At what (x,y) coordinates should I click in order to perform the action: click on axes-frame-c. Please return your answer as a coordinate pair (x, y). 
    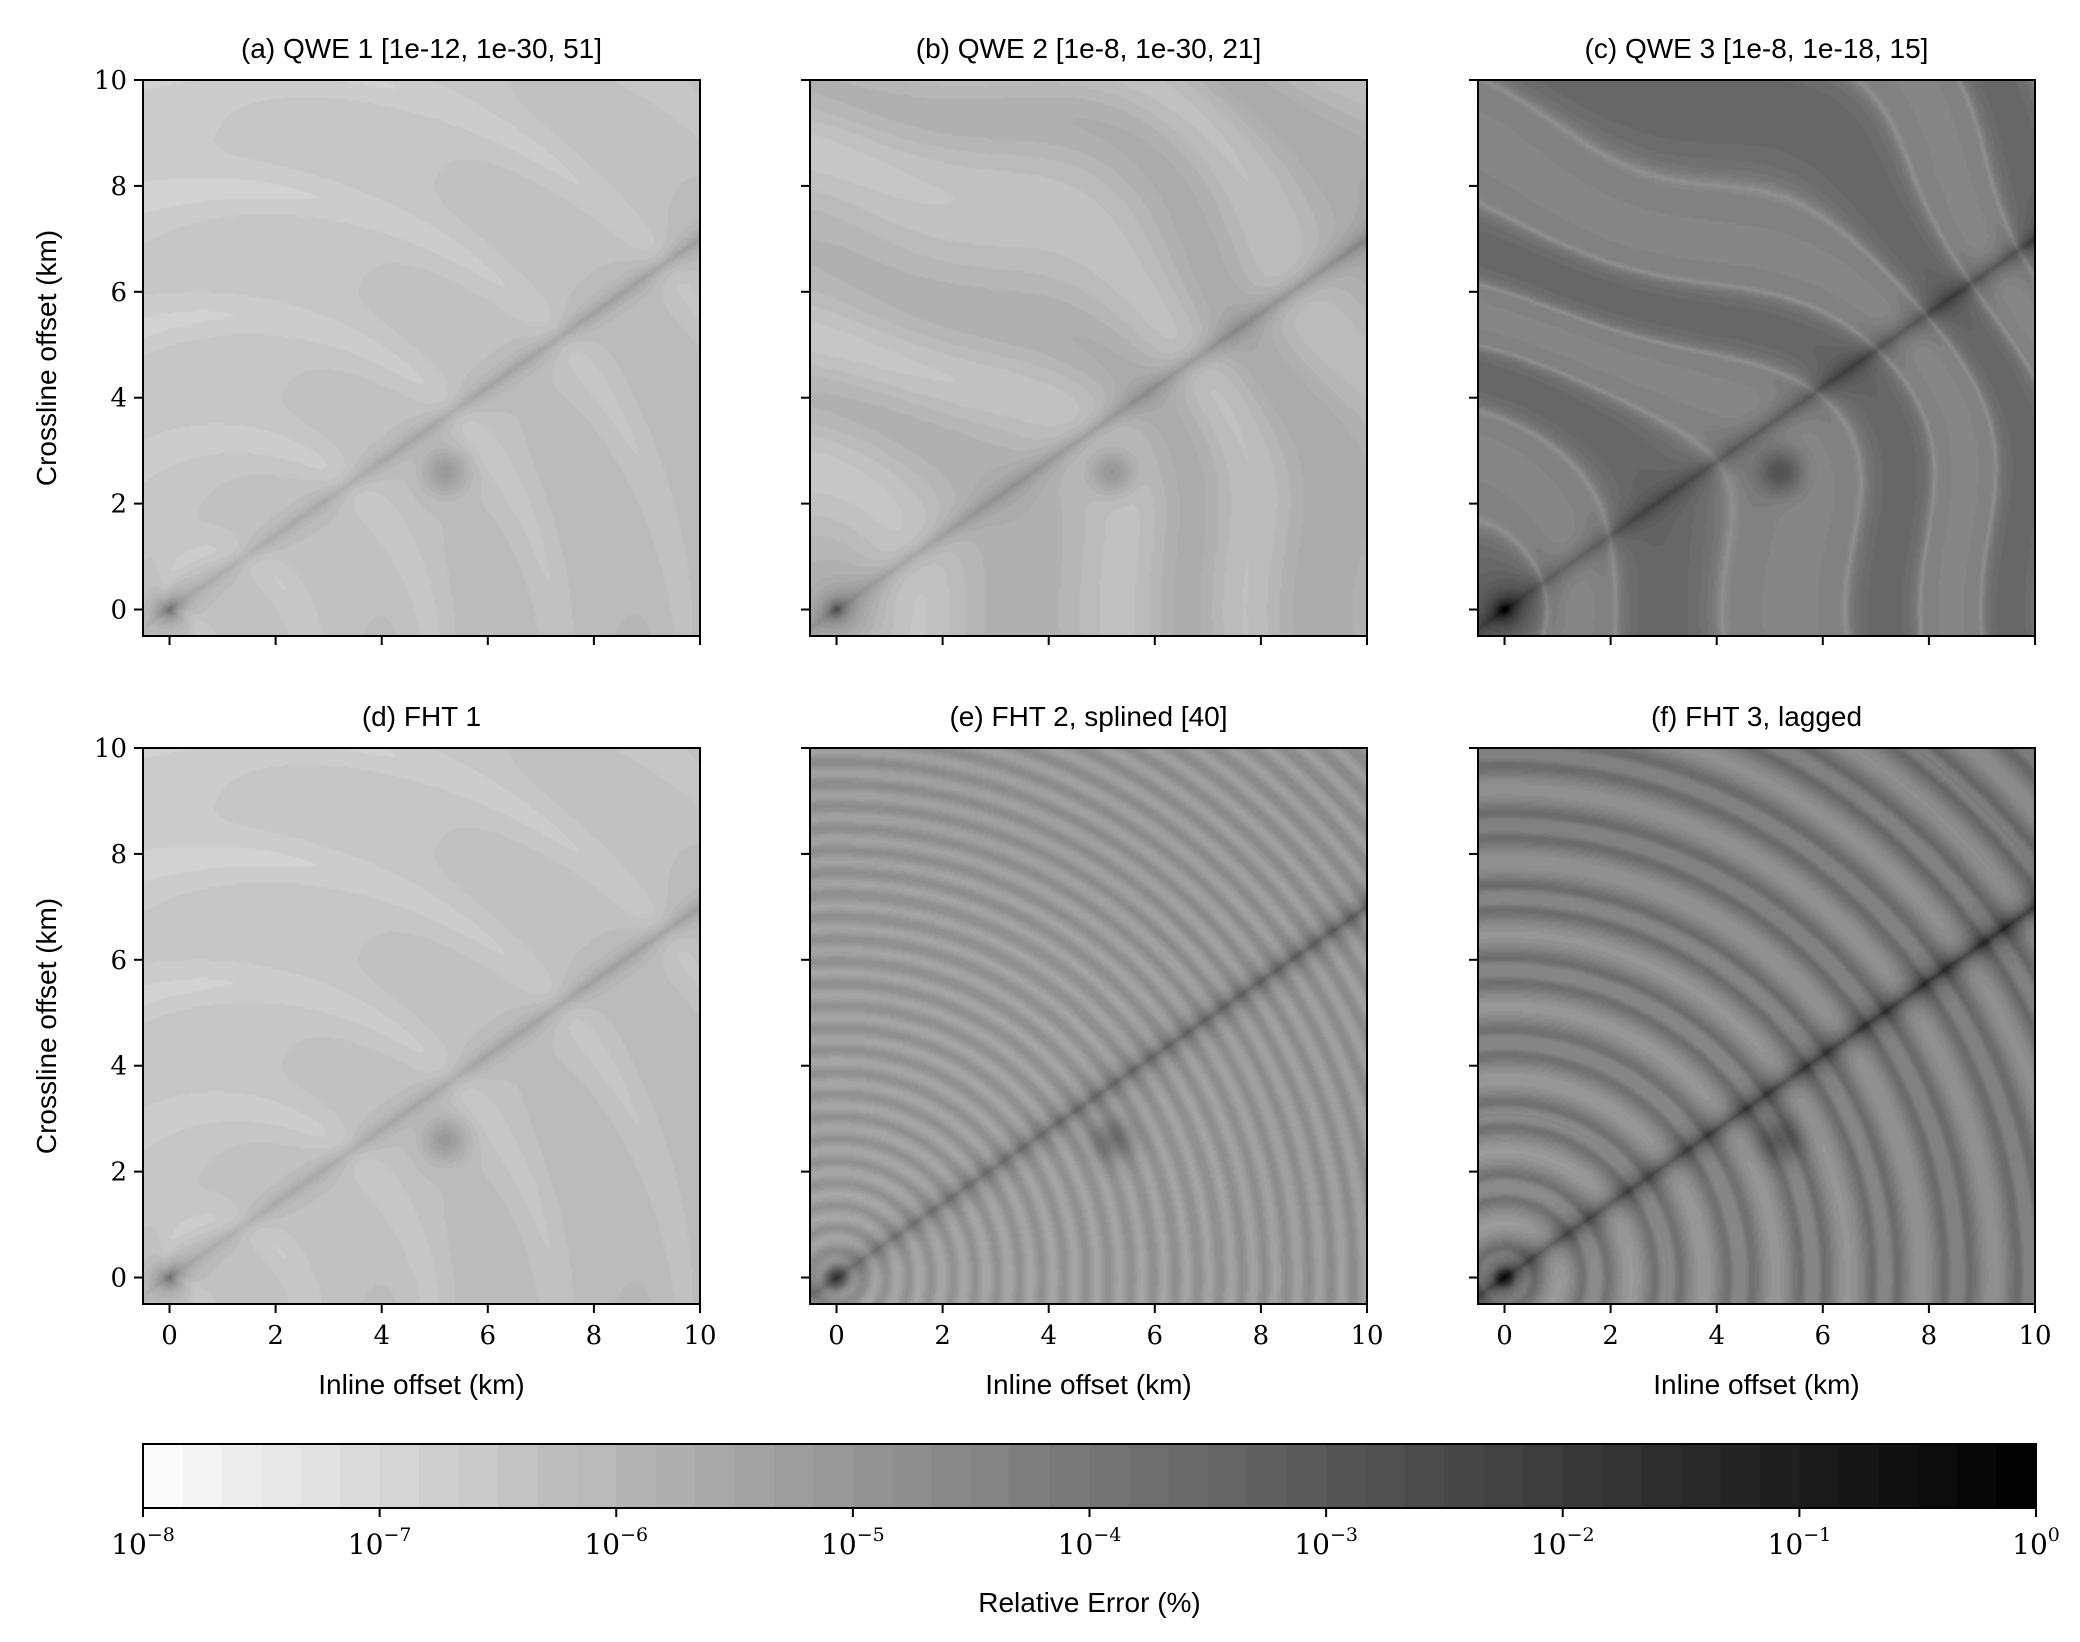
    Looking at the image, I should click on (1756, 358).